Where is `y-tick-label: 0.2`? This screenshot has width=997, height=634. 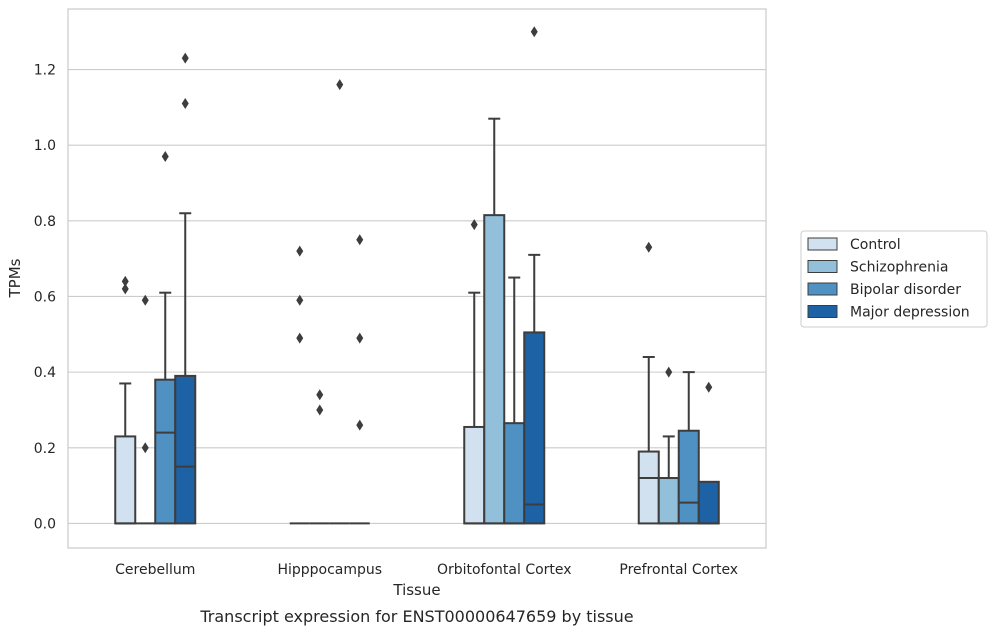 y-tick-label: 0.2 is located at coordinates (45, 449).